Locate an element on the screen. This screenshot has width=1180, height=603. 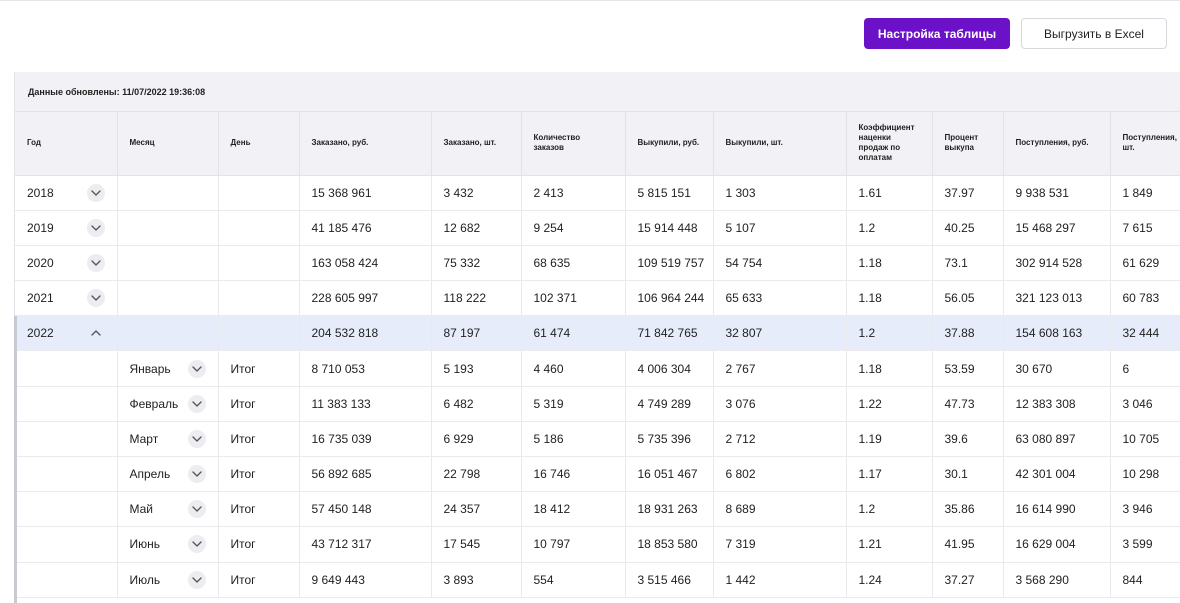
column-header-day: День is located at coordinates (259, 144).